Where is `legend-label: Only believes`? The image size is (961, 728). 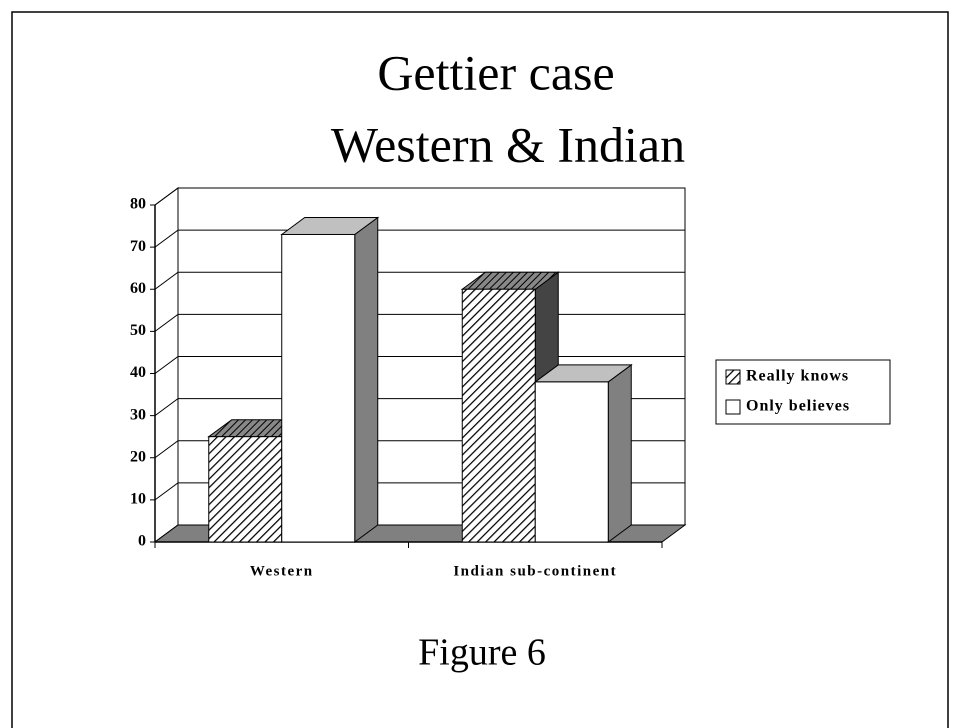 legend-label: Only believes is located at coordinates (798, 406).